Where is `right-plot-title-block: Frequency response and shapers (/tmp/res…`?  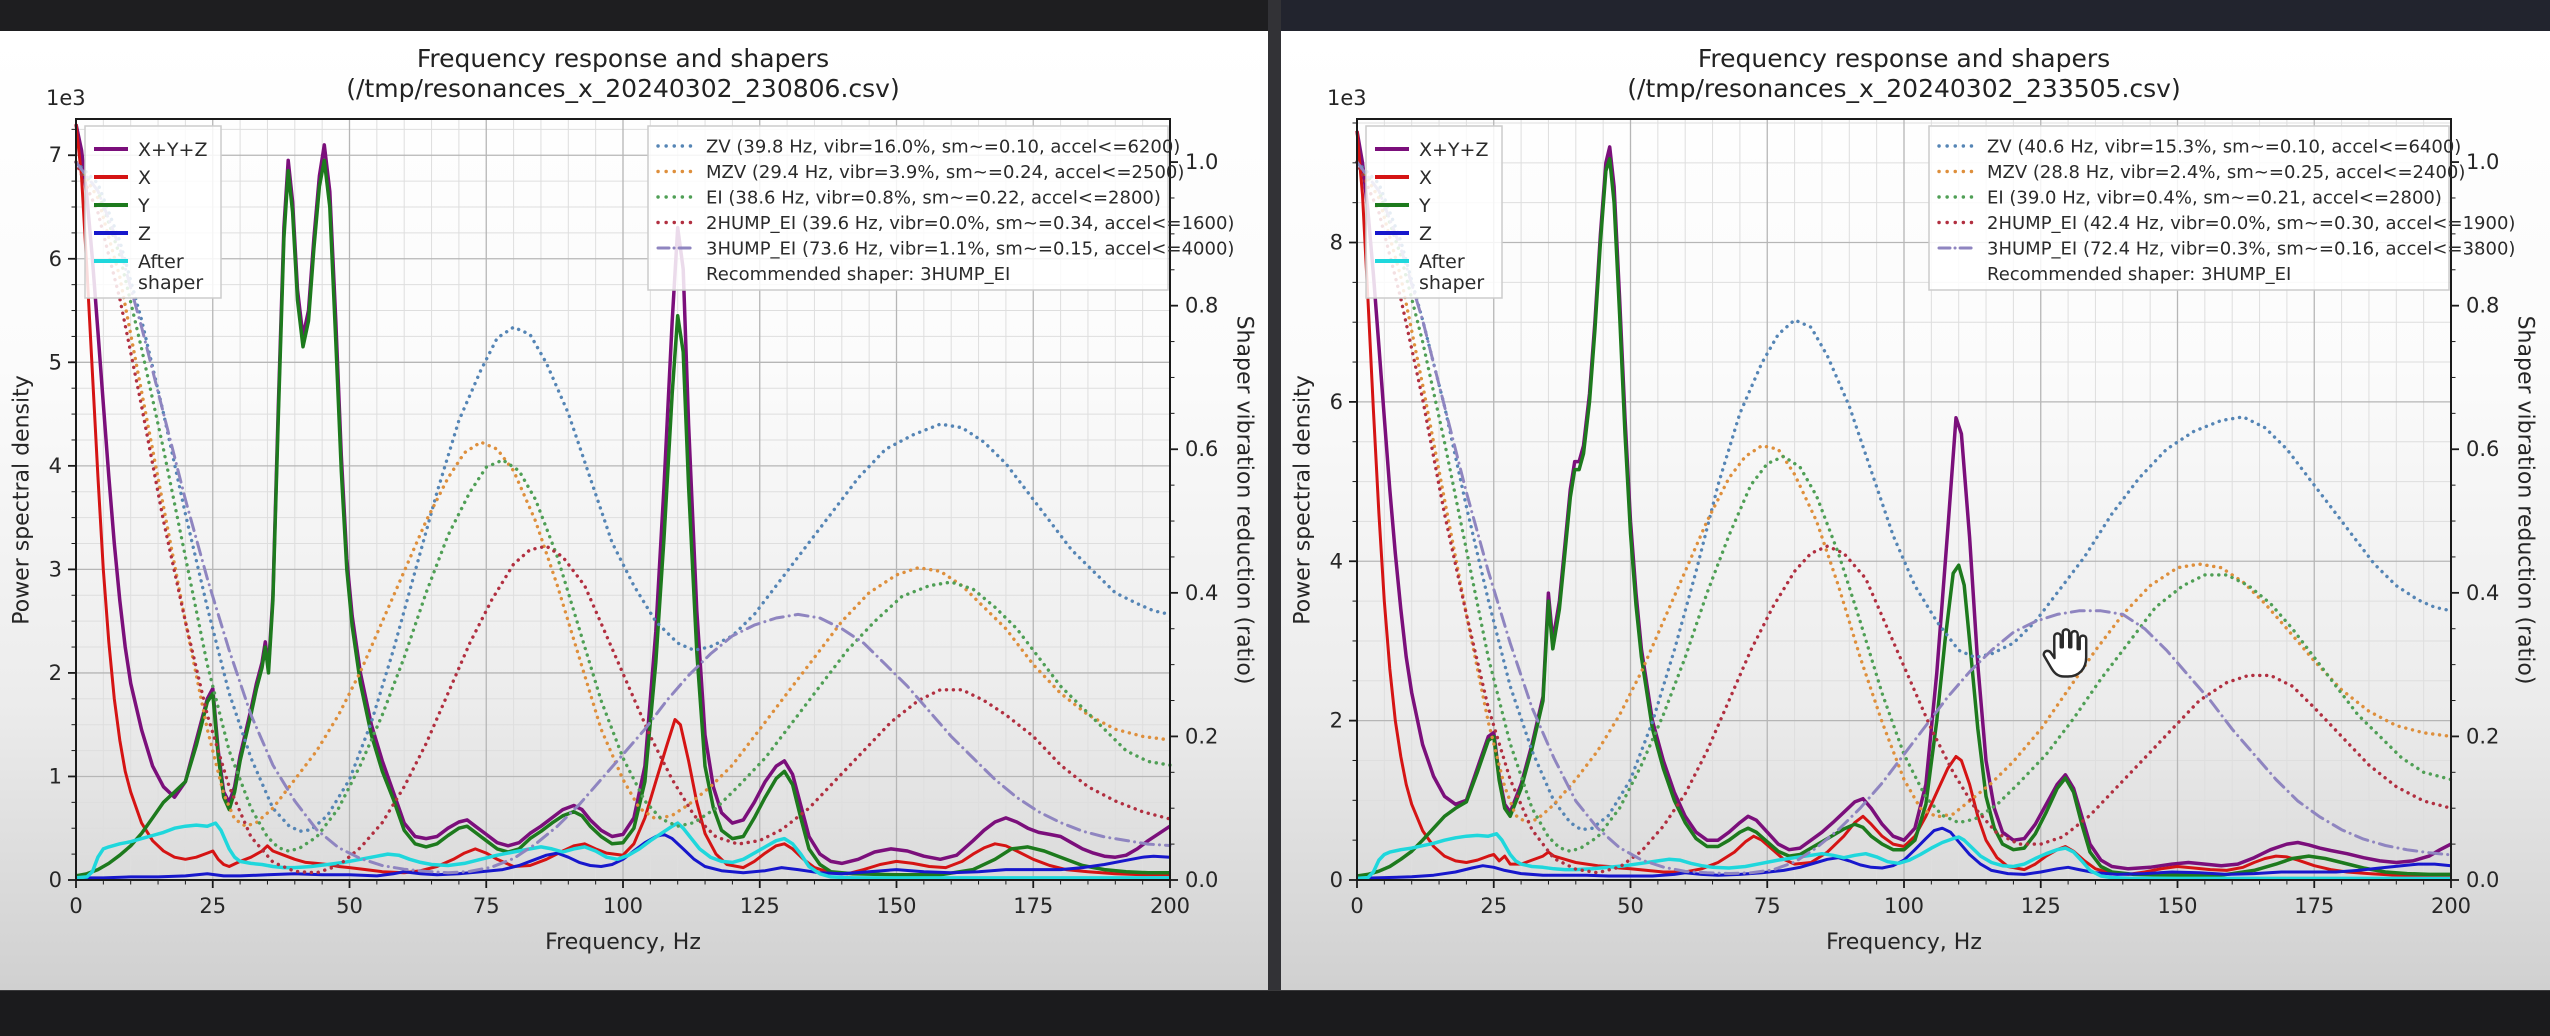
right-plot-title-block: Frequency response and shapers (/tmp/res… is located at coordinates (1904, 74).